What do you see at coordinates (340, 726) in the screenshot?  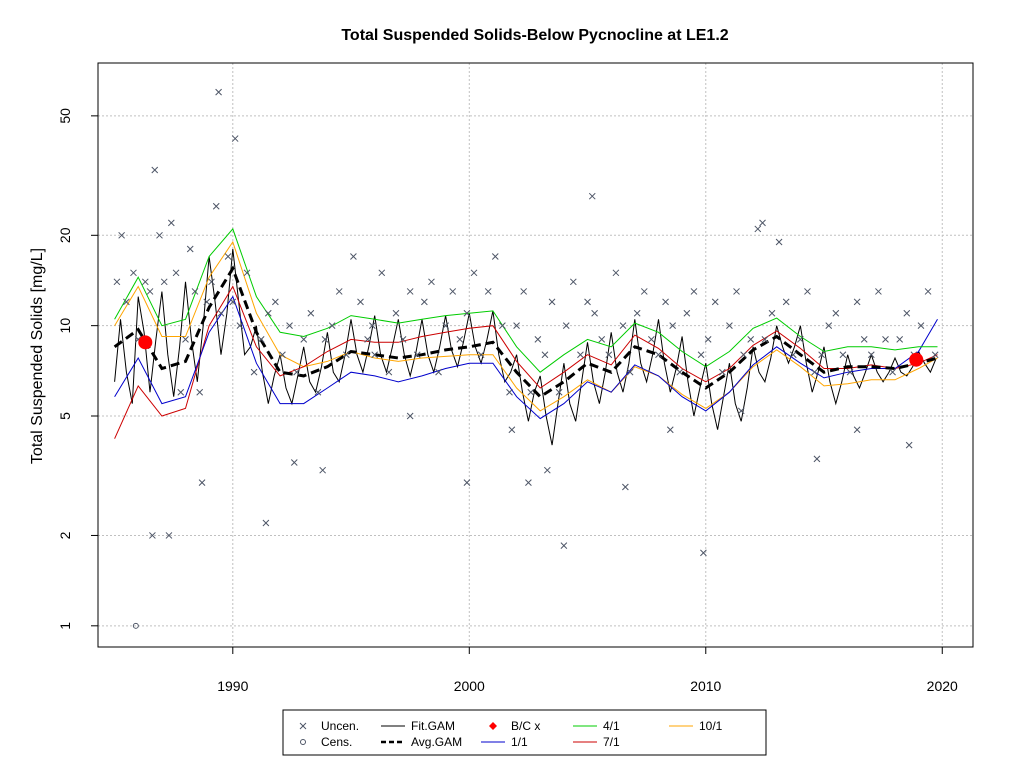 I see `legend-label: Uncen.` at bounding box center [340, 726].